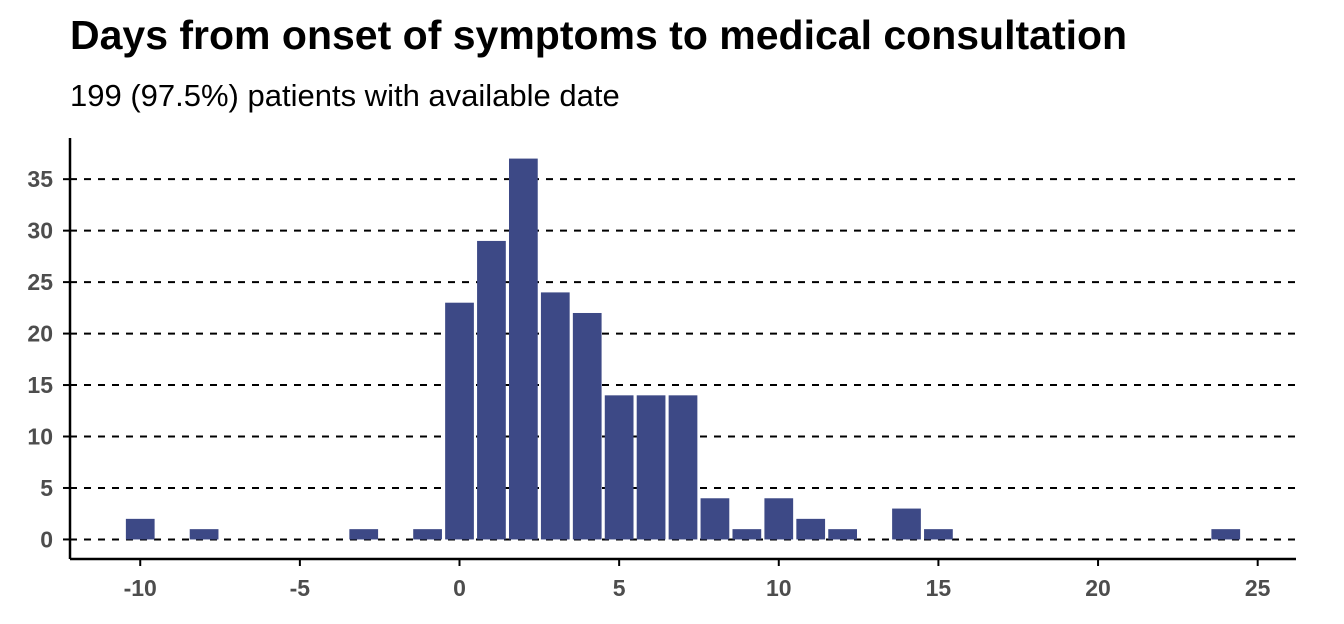  I want to click on y-tick-label: 5, so click(46, 488).